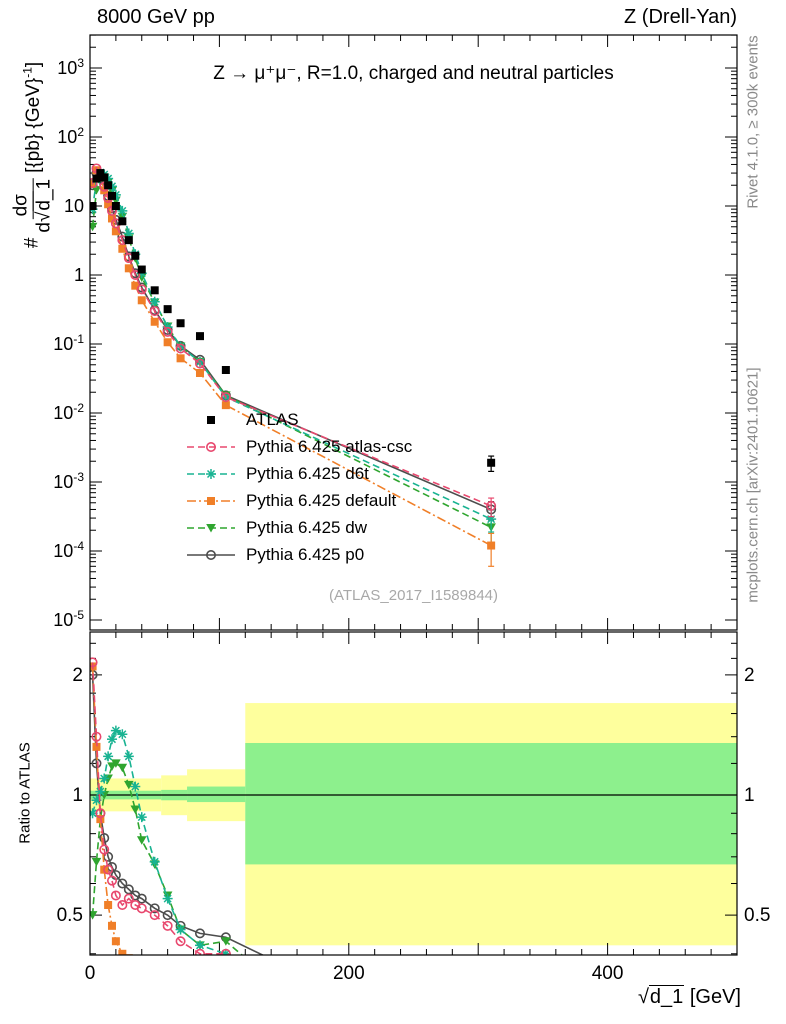 Image resolution: width=786 pixels, height=1024 pixels. I want to click on svg-text: 10², so click(70, 136).